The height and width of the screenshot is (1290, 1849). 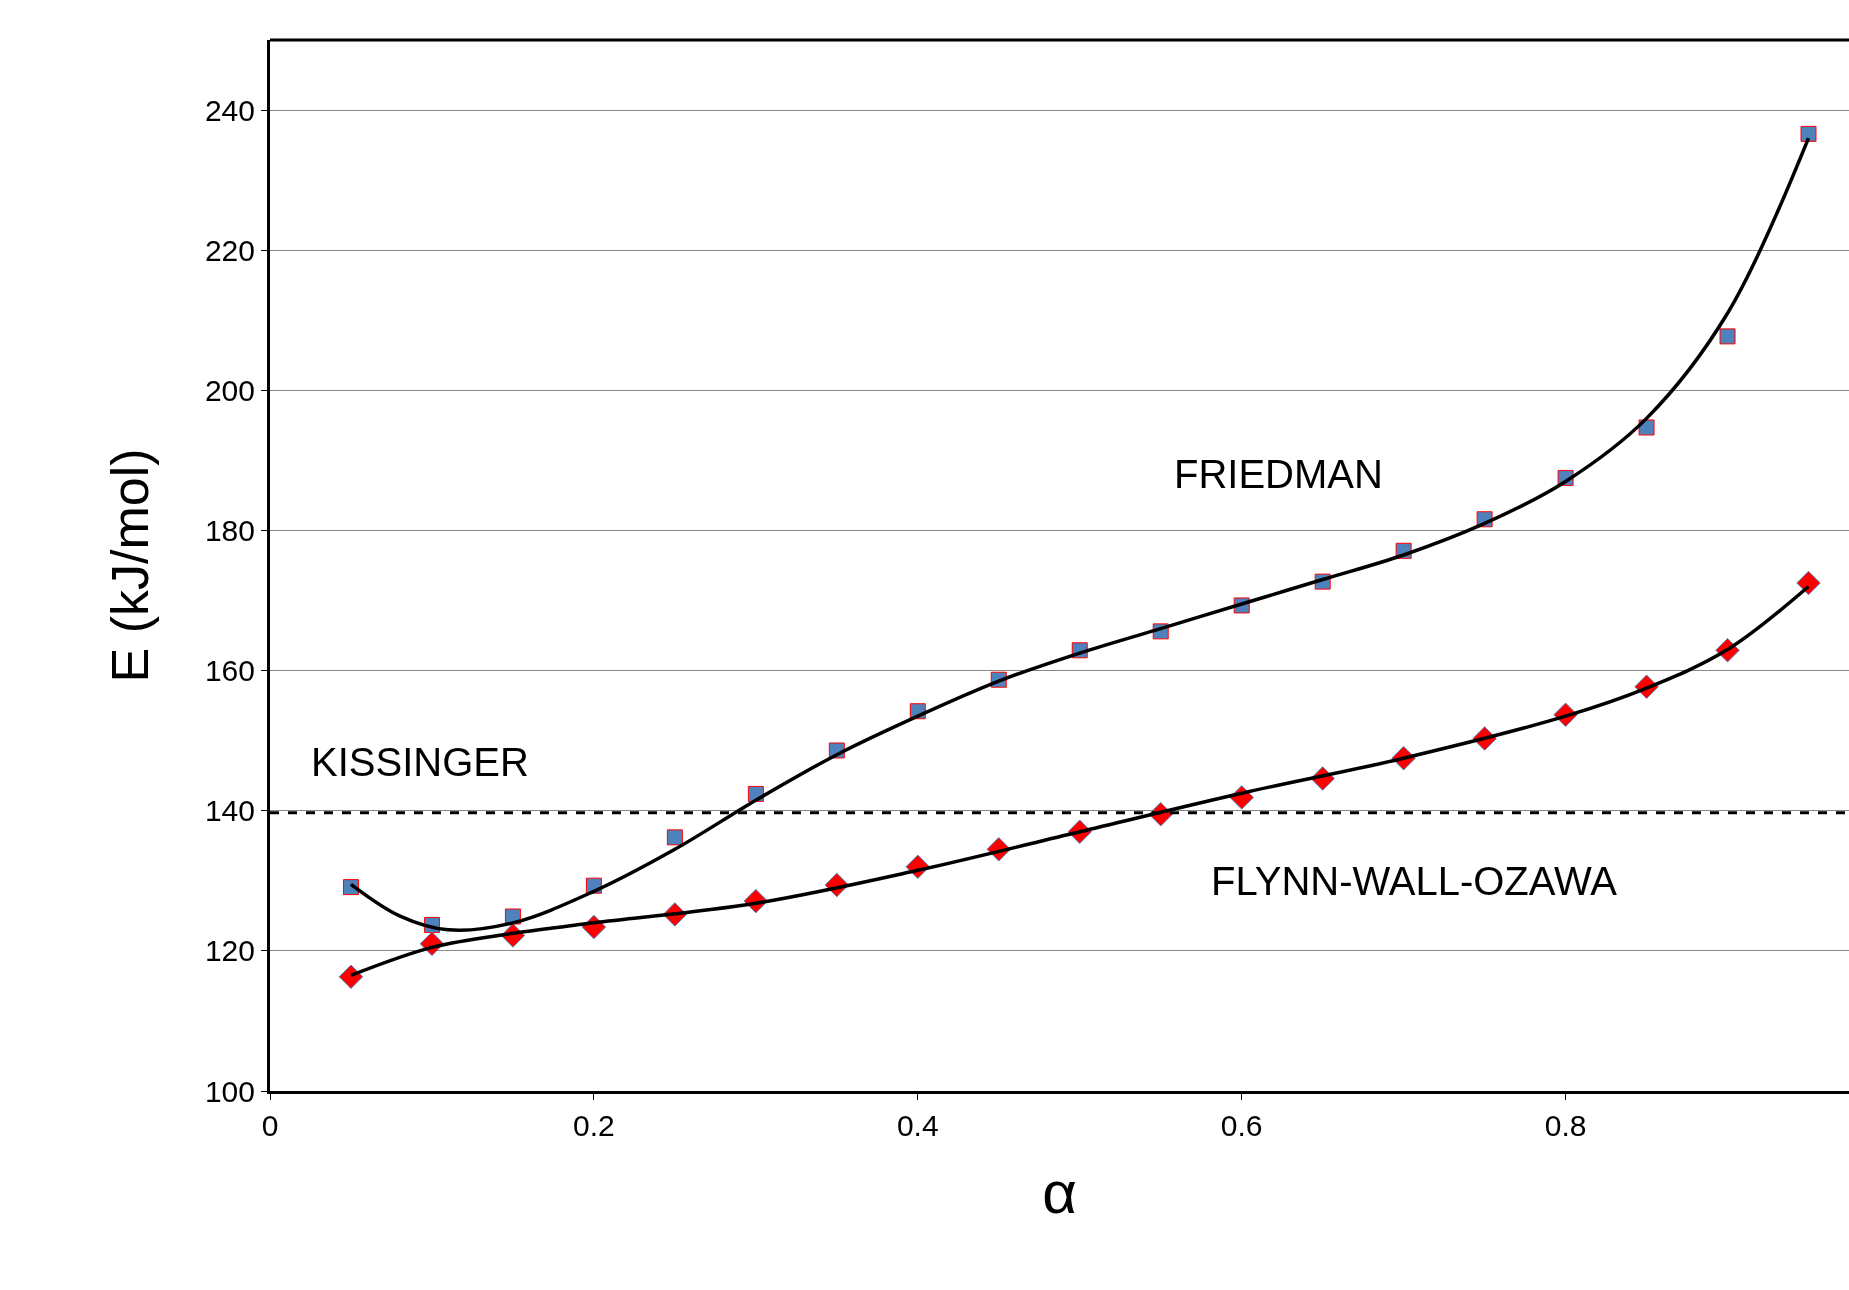 I want to click on x-tick-label: 0, so click(x=270, y=1125).